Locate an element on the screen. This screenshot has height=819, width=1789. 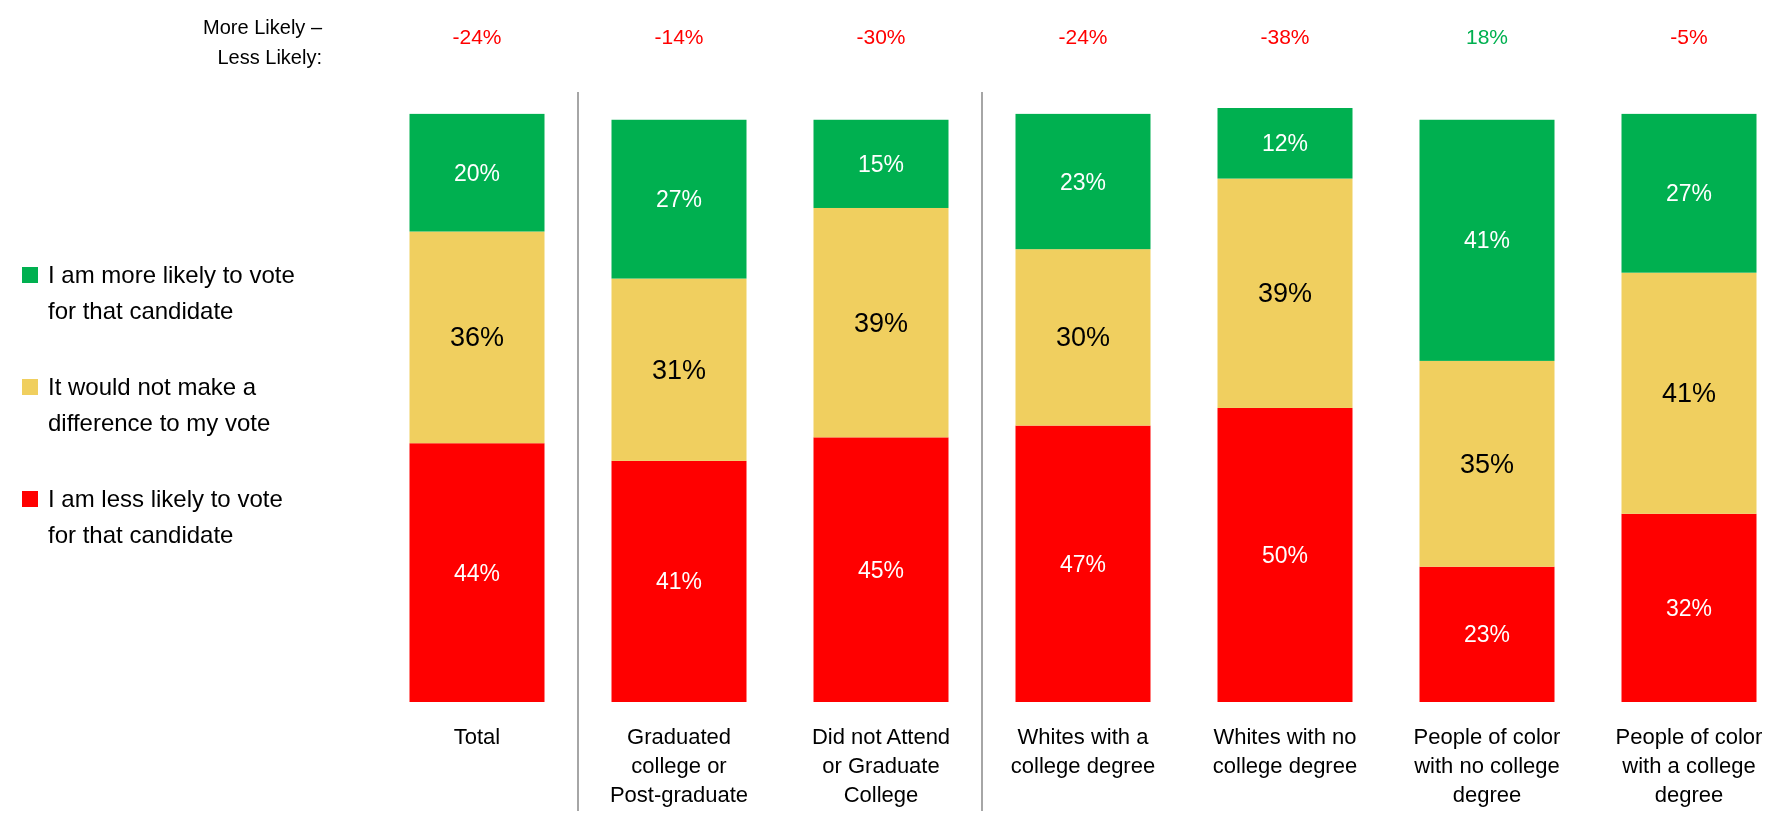
data-label: 44% is located at coordinates (477, 572).